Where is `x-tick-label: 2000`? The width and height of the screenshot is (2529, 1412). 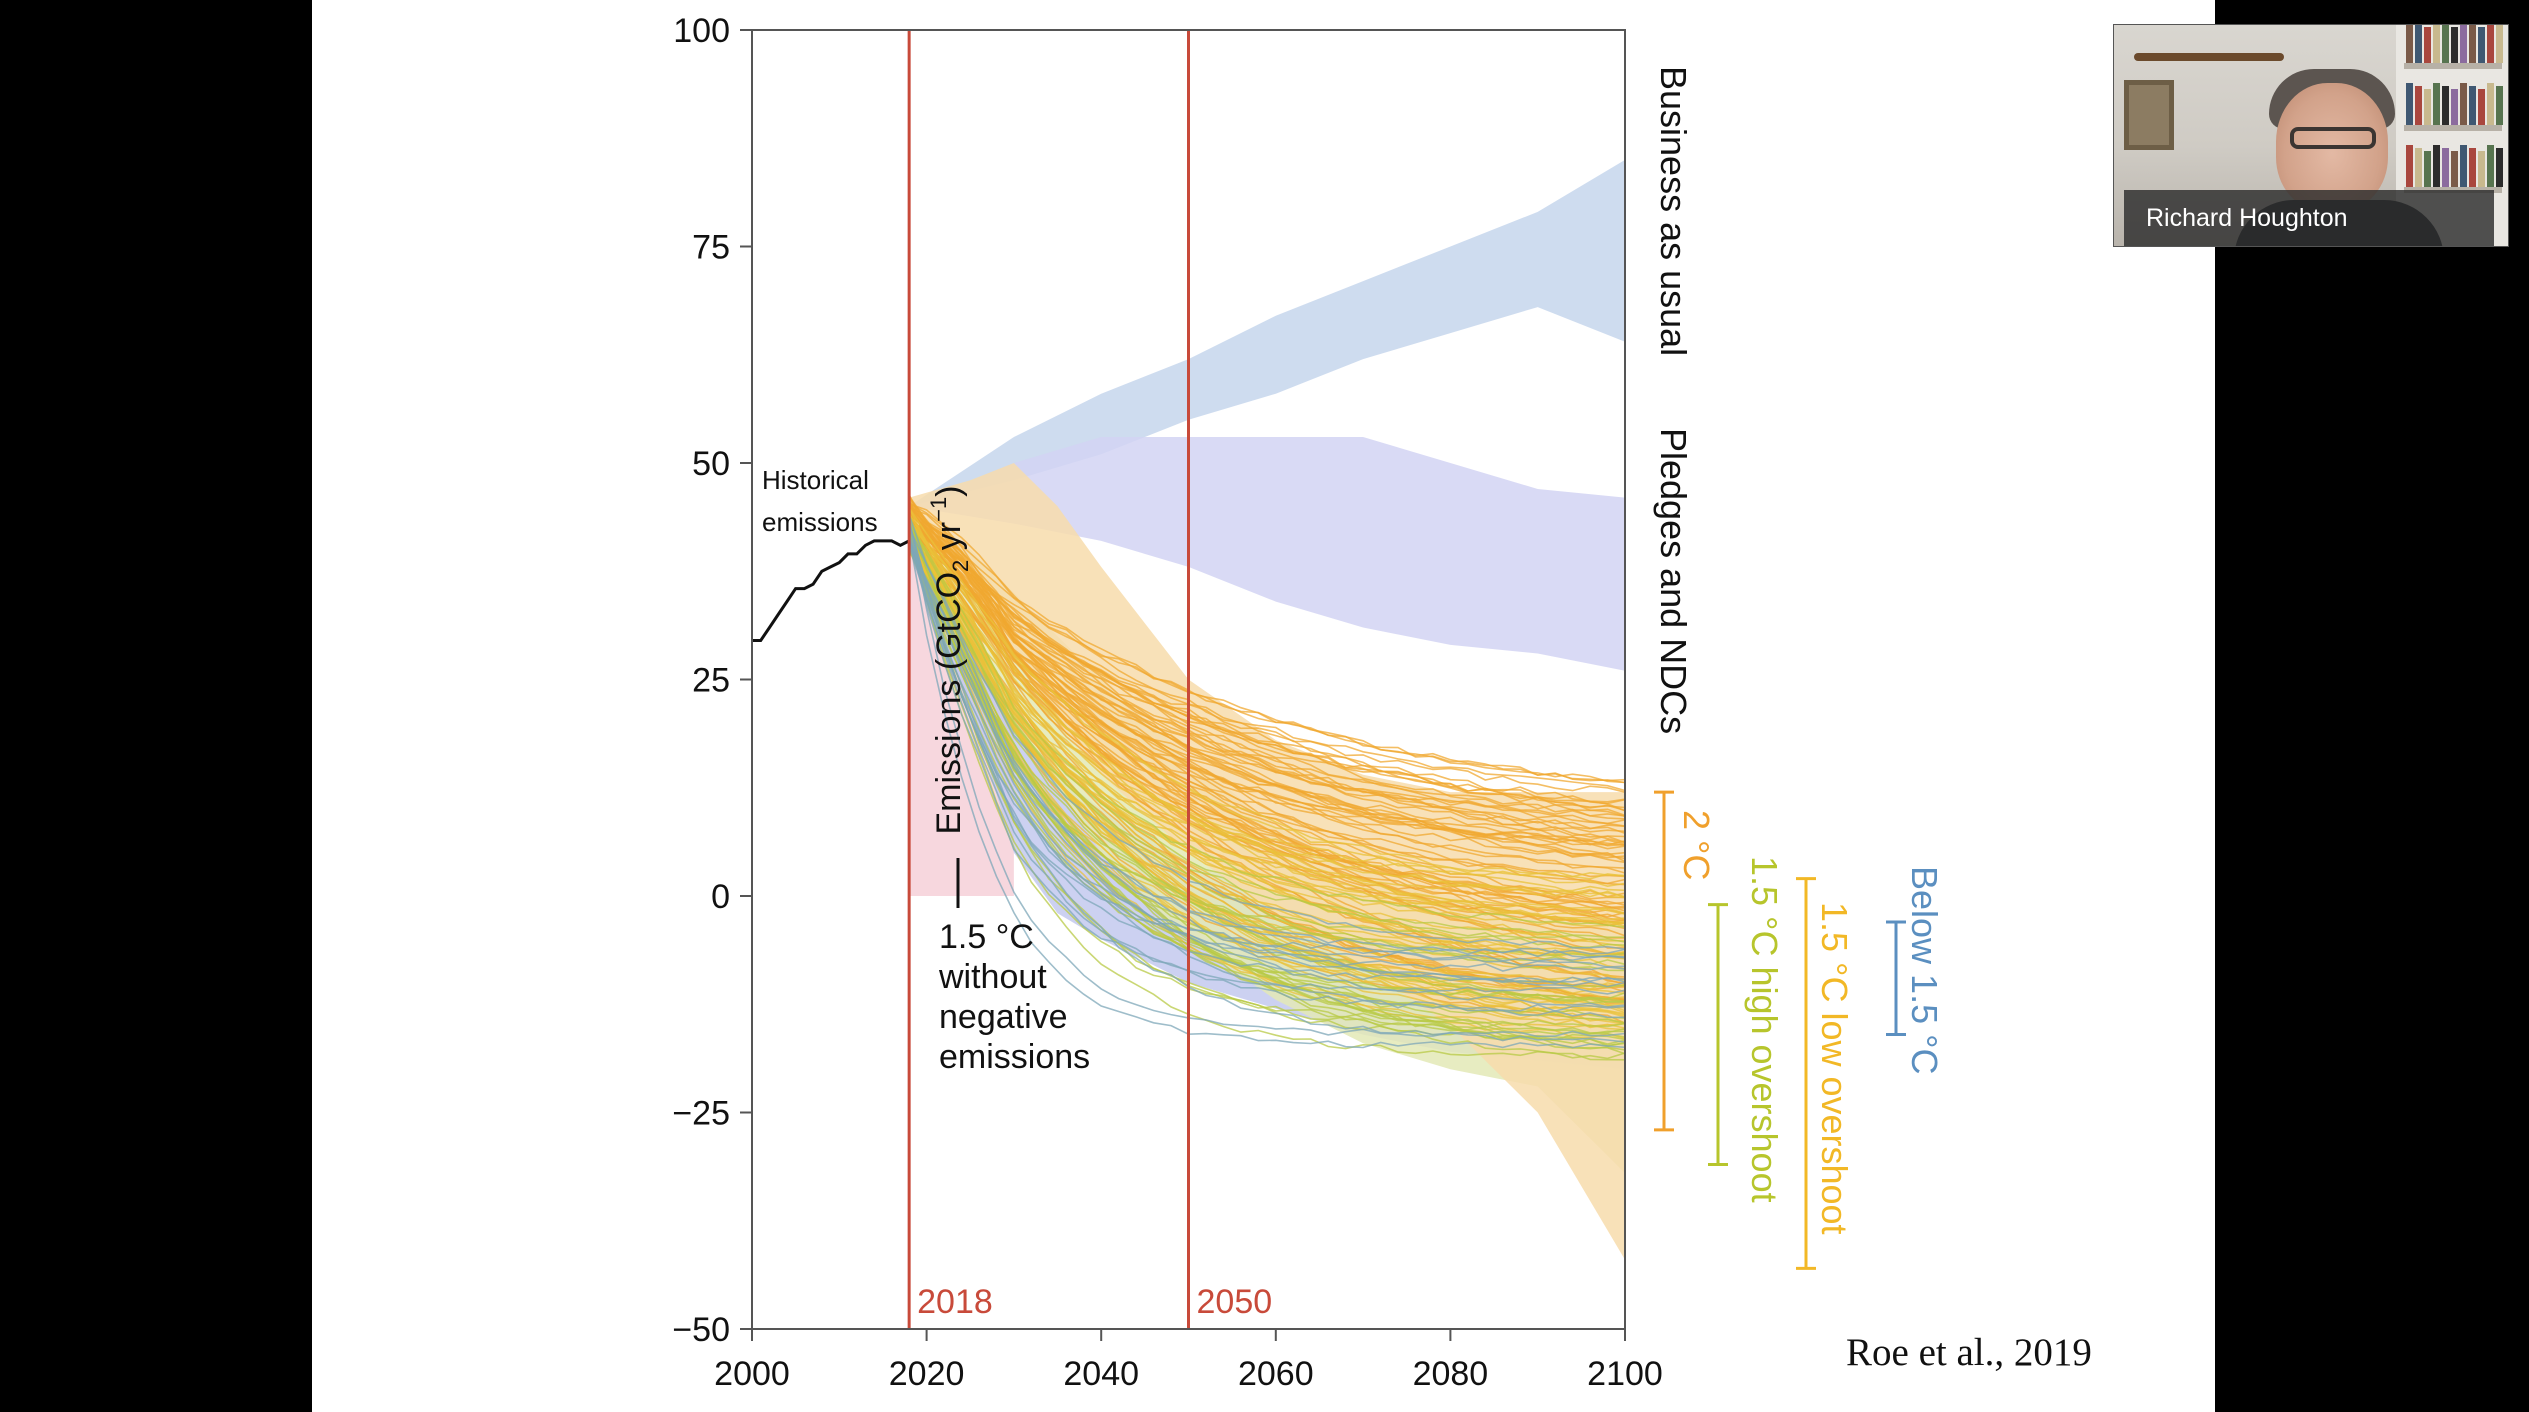
x-tick-label: 2000 is located at coordinates (752, 1374).